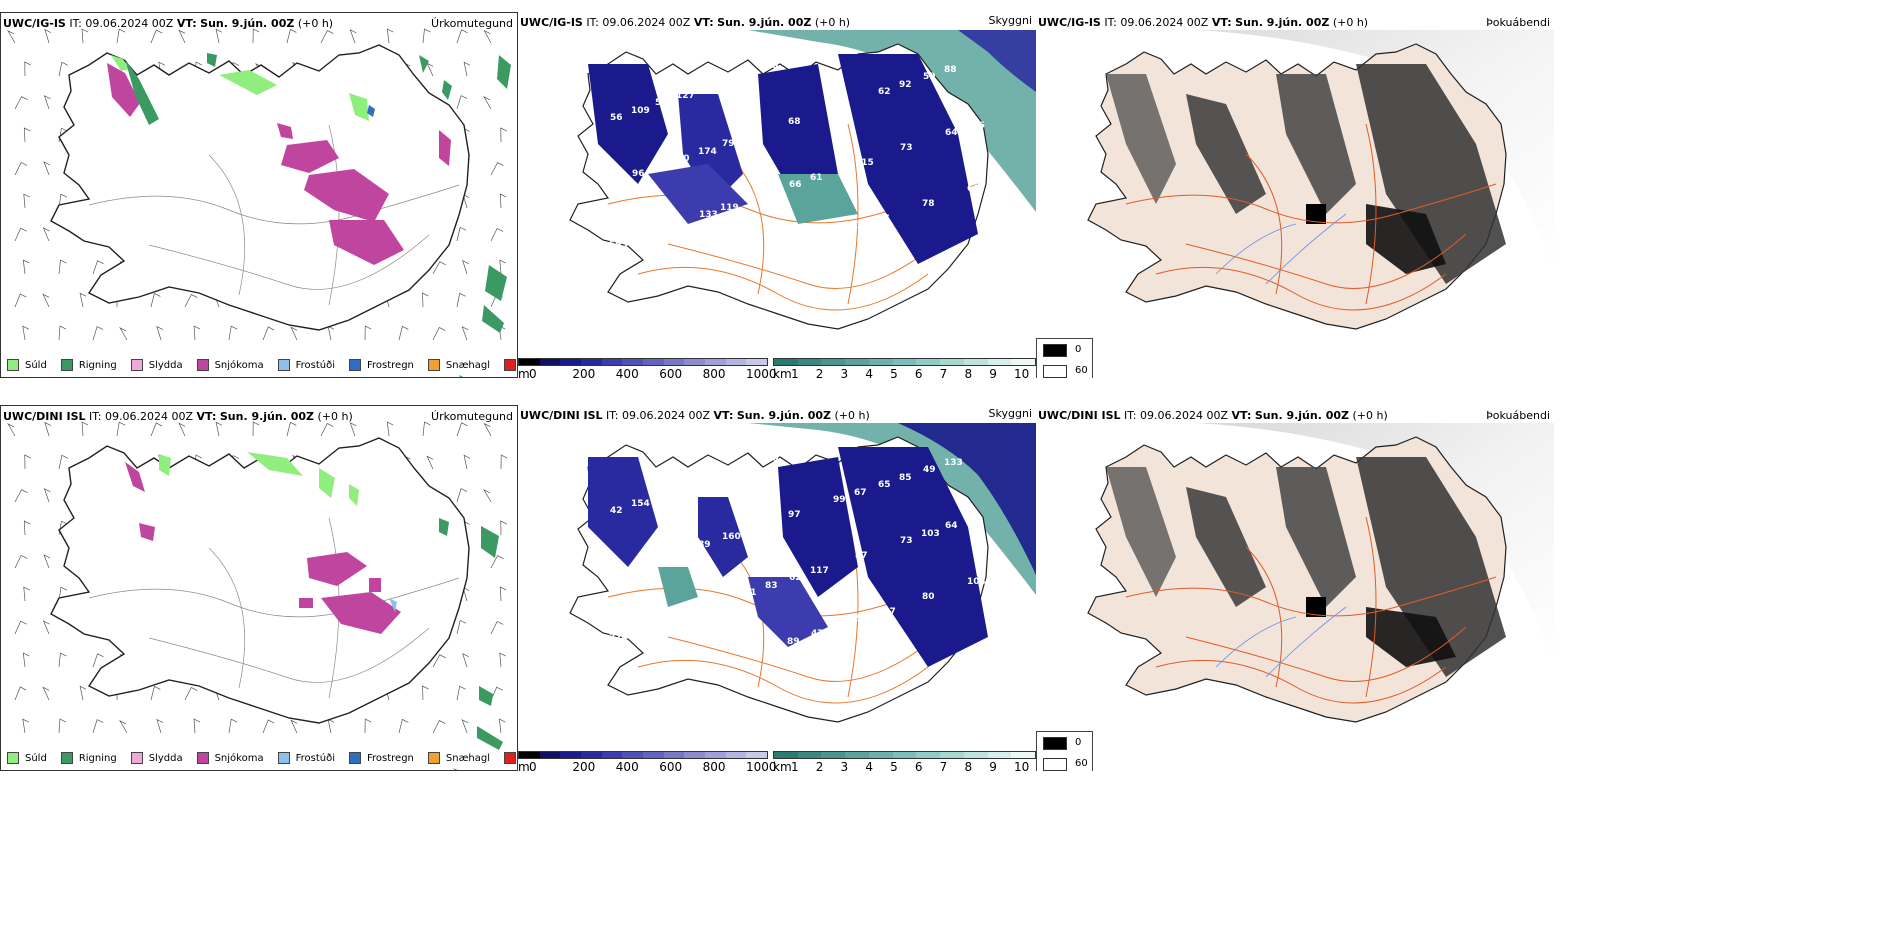 The image size is (1900, 950). What do you see at coordinates (752, 137) in the screenshot?
I see `ceiling-value-label: 764` at bounding box center [752, 137].